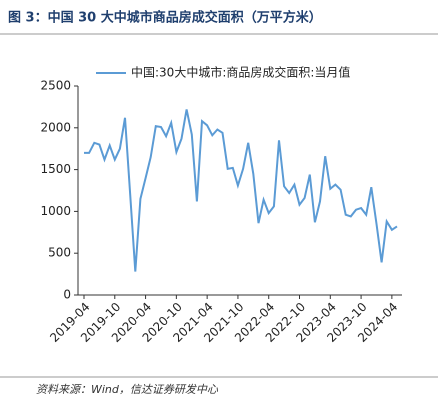  I want to click on y-tick-label: 1500, so click(55, 169).